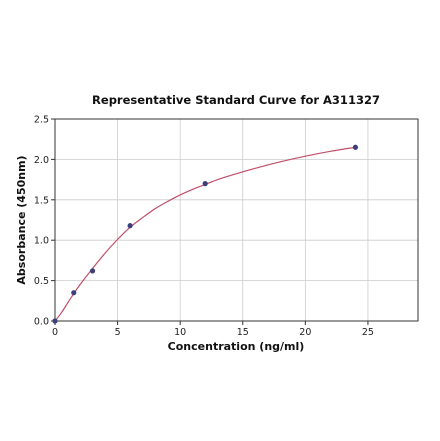 The width and height of the screenshot is (440, 441). I want to click on x-tick-label: 20, so click(305, 332).